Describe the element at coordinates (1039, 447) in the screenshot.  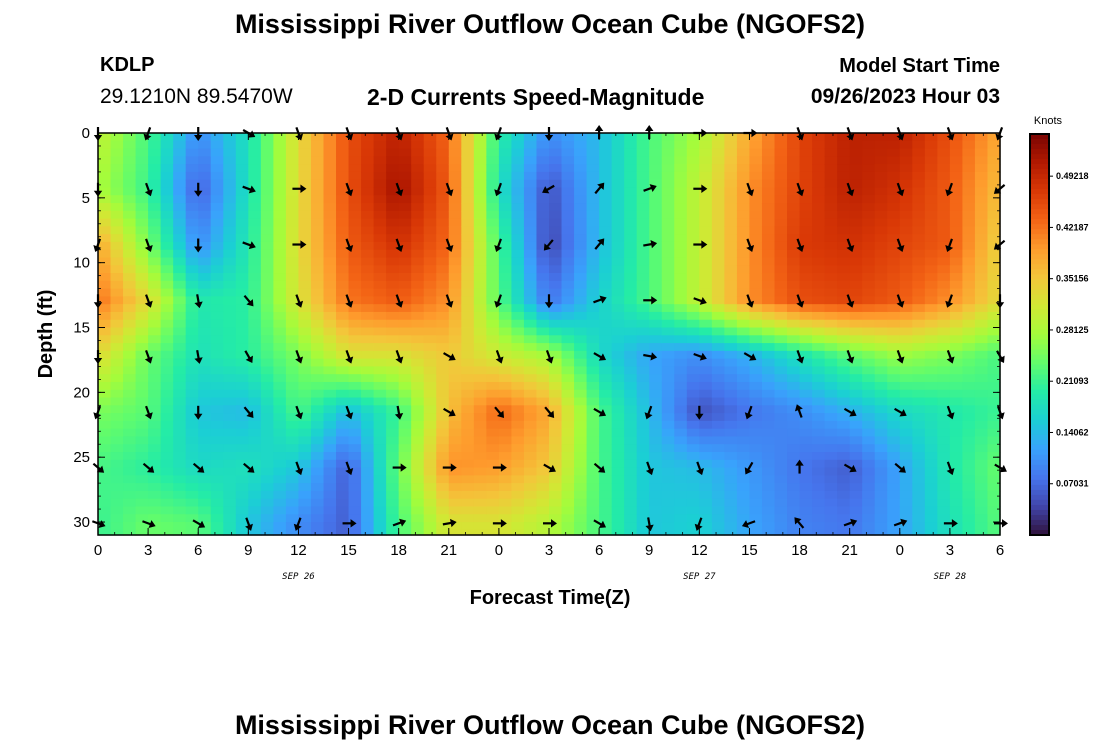
I see `colorbar-segment` at that location.